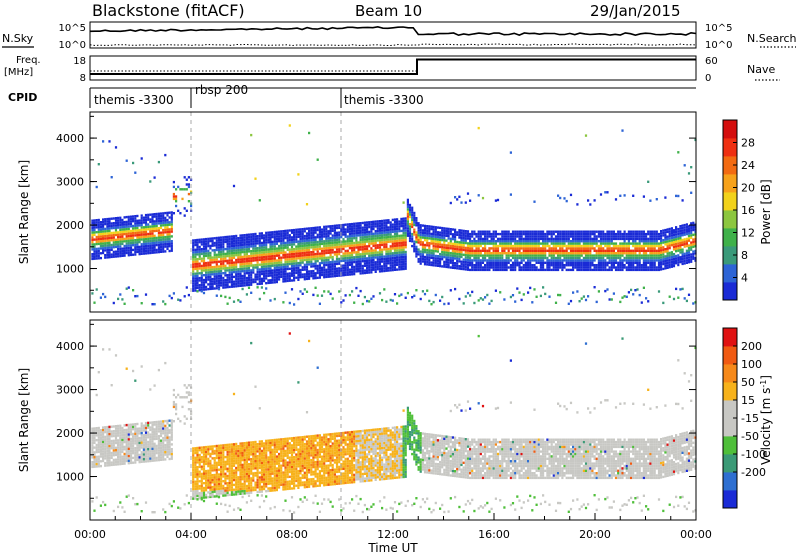  Describe the element at coordinates (718, 28) in the screenshot. I see `nsearch-tick-high: 10^5` at that location.